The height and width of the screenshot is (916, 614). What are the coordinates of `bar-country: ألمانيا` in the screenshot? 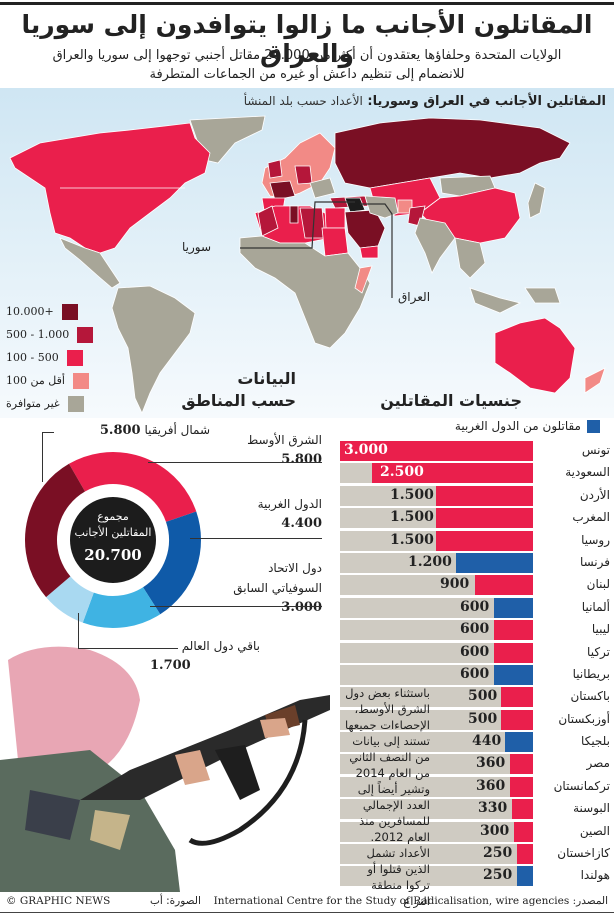 It's located at (595, 606).